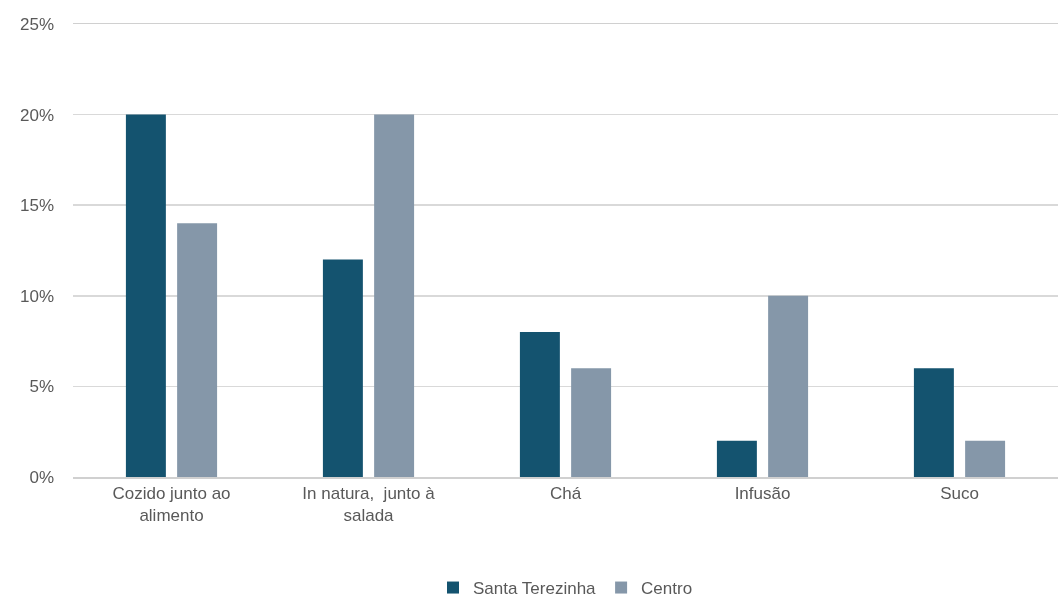  I want to click on legend-label: Centro, so click(667, 589).